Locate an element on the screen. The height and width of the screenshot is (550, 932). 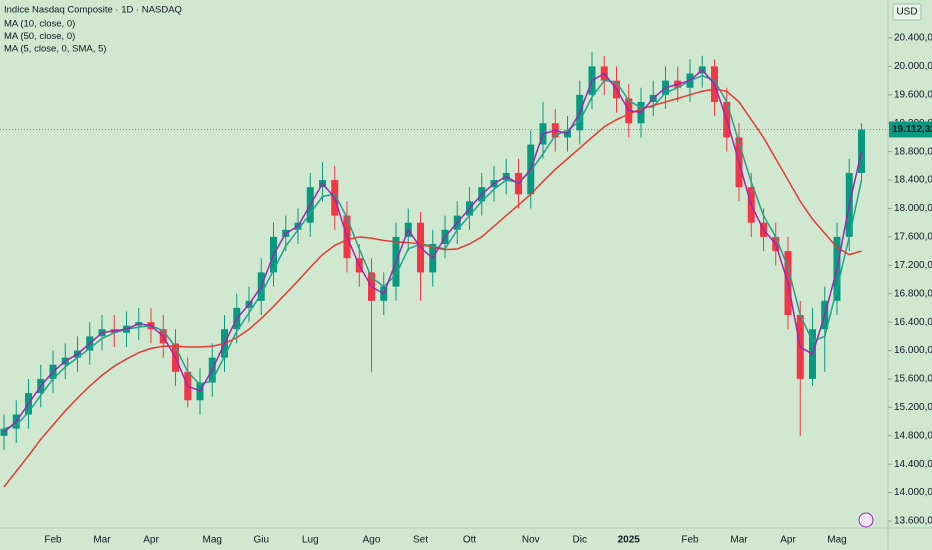
x-tick-label: Giu is located at coordinates (261, 540).